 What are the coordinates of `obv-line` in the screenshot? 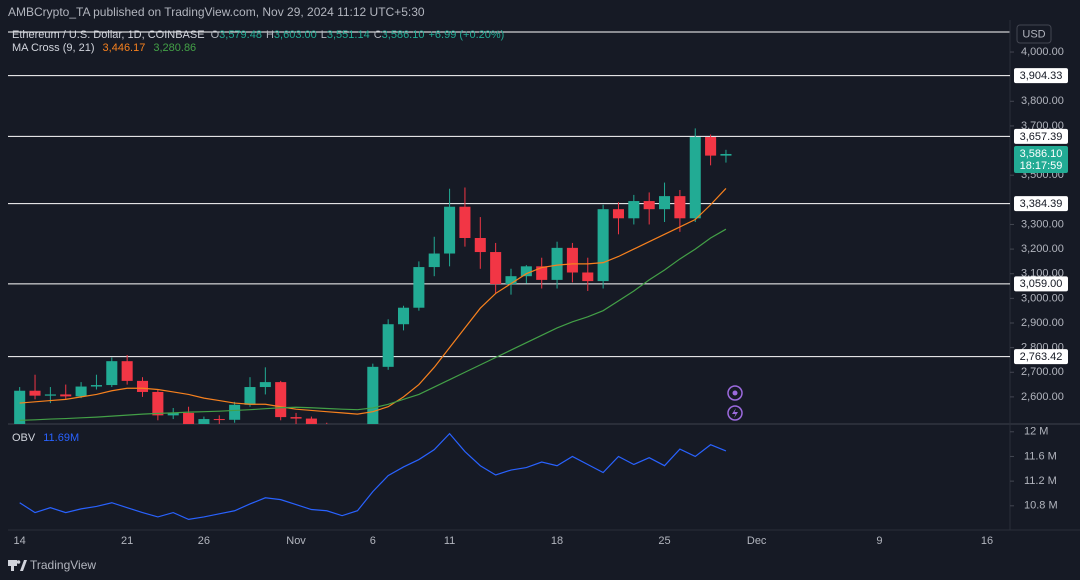 It's located at (373, 476).